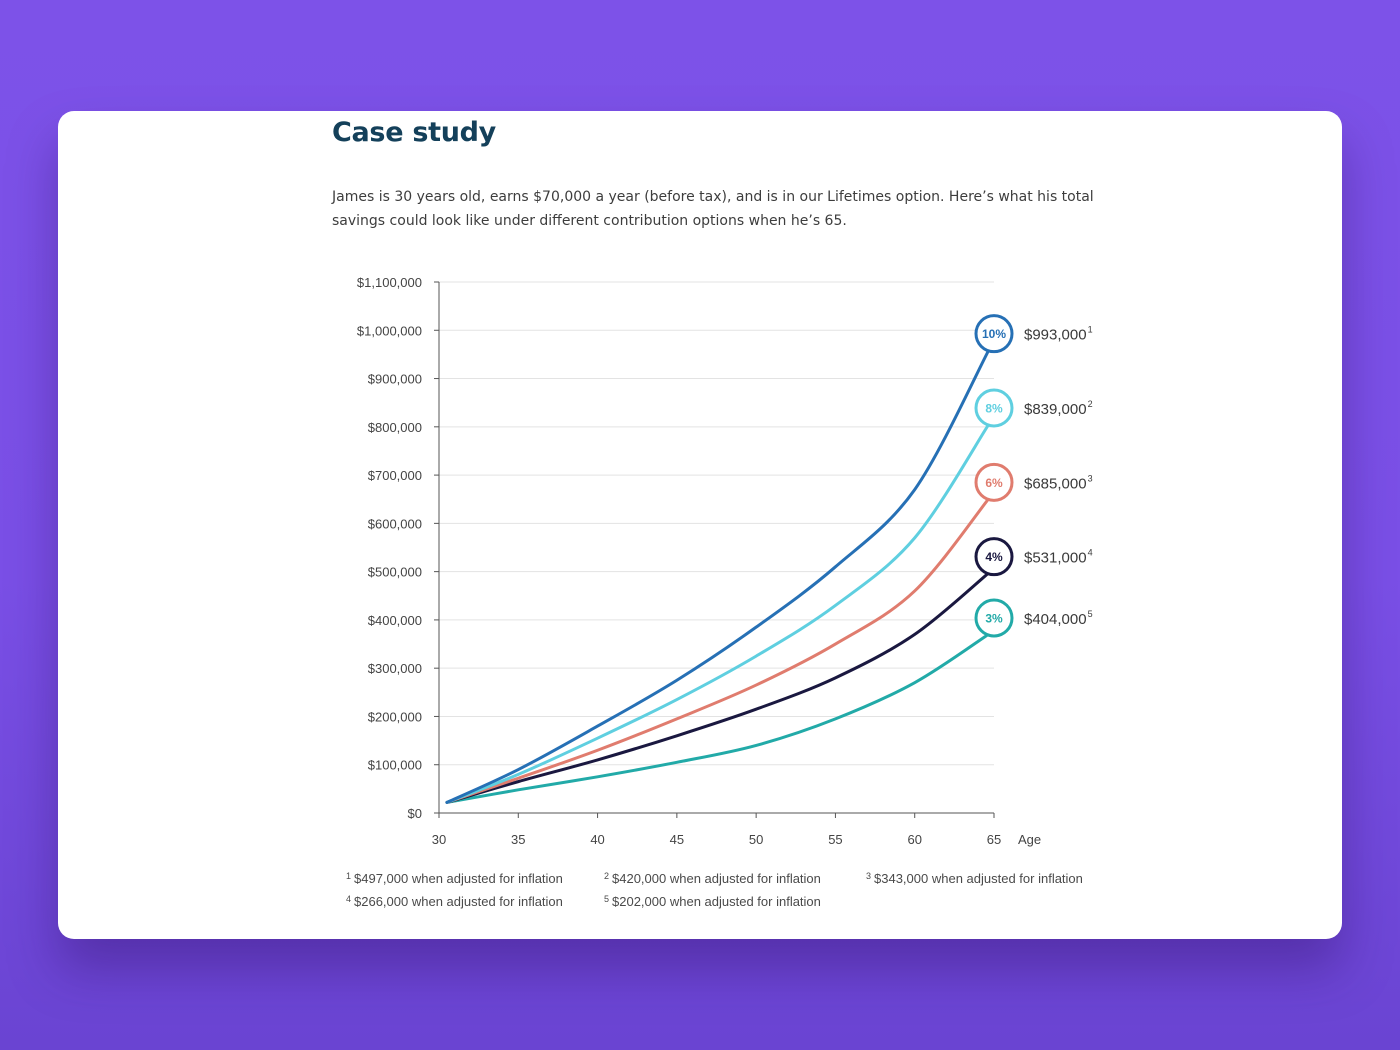 The width and height of the screenshot is (1400, 1050). Describe the element at coordinates (1029, 839) in the screenshot. I see `x-axis-label: Age` at that location.